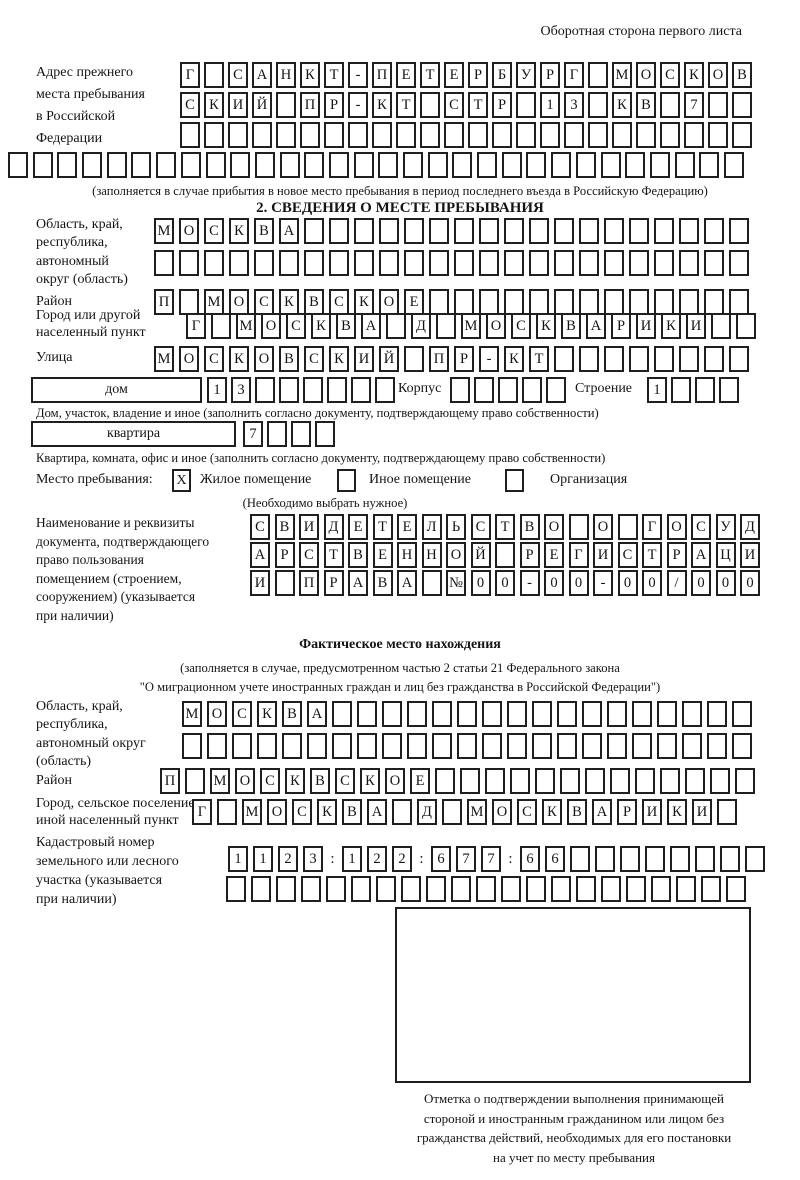 The width and height of the screenshot is (800, 1180). I want to click on char-cell: 7, so click(253, 434).